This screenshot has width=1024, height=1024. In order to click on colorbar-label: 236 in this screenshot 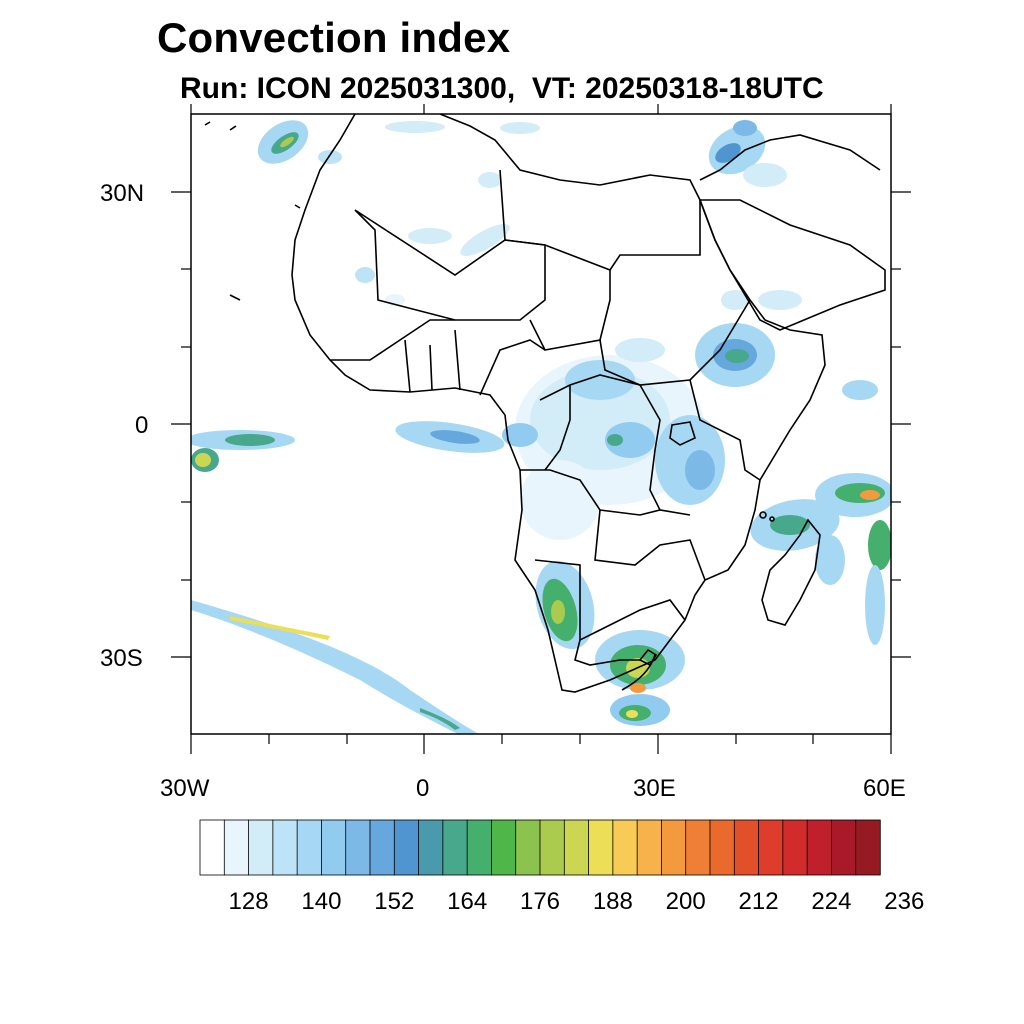, I will do `click(904, 901)`.